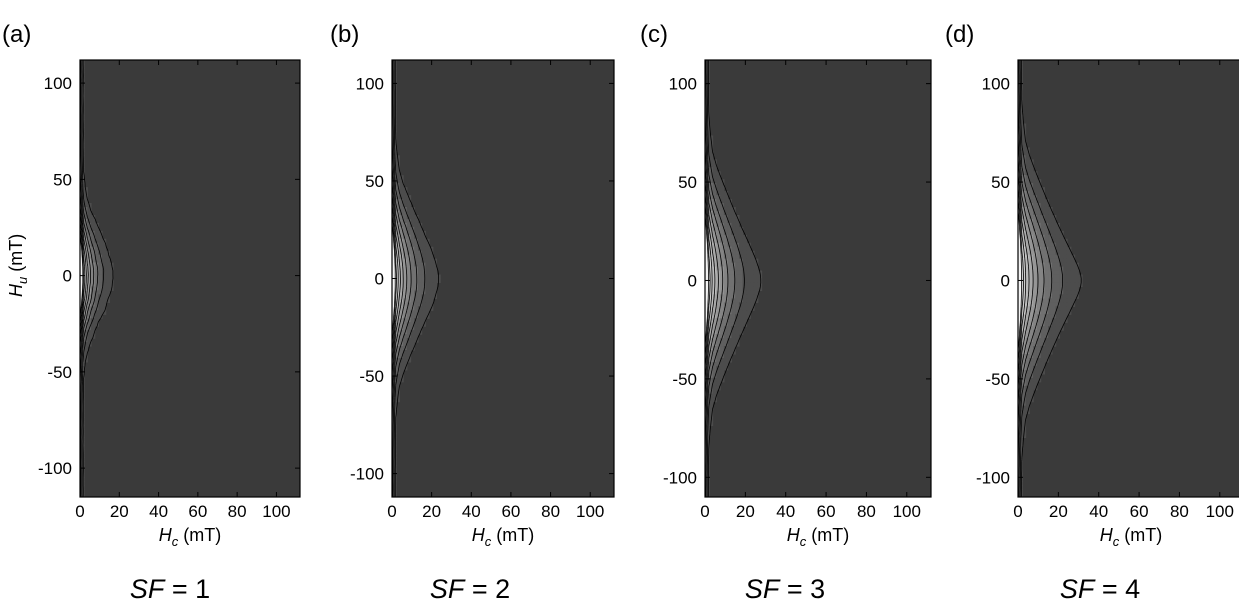  Describe the element at coordinates (654, 34) in the screenshot. I see `panel-label: (c)` at that location.